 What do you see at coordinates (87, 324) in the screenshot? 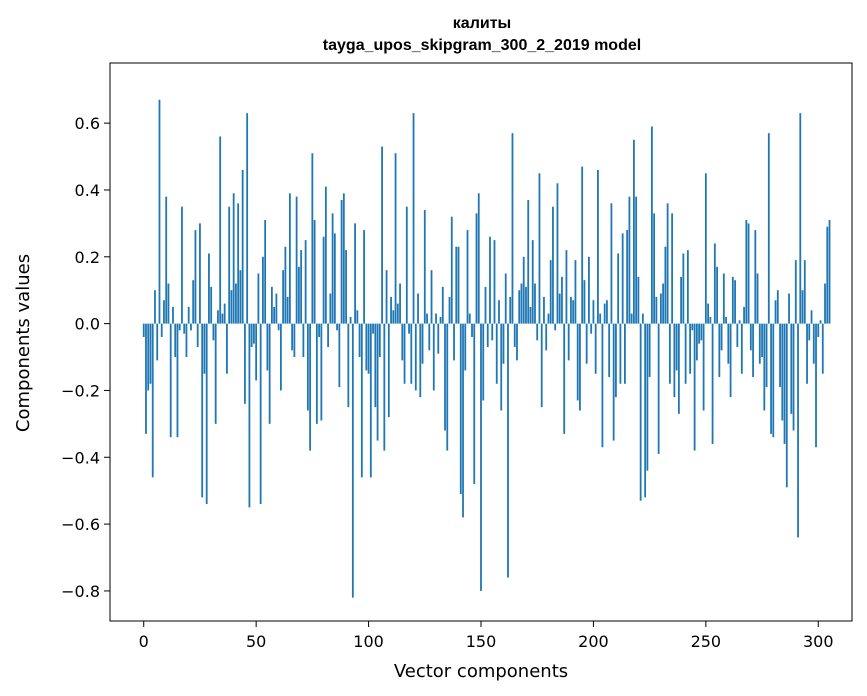
I see `y-tick-label: 0.0` at bounding box center [87, 324].